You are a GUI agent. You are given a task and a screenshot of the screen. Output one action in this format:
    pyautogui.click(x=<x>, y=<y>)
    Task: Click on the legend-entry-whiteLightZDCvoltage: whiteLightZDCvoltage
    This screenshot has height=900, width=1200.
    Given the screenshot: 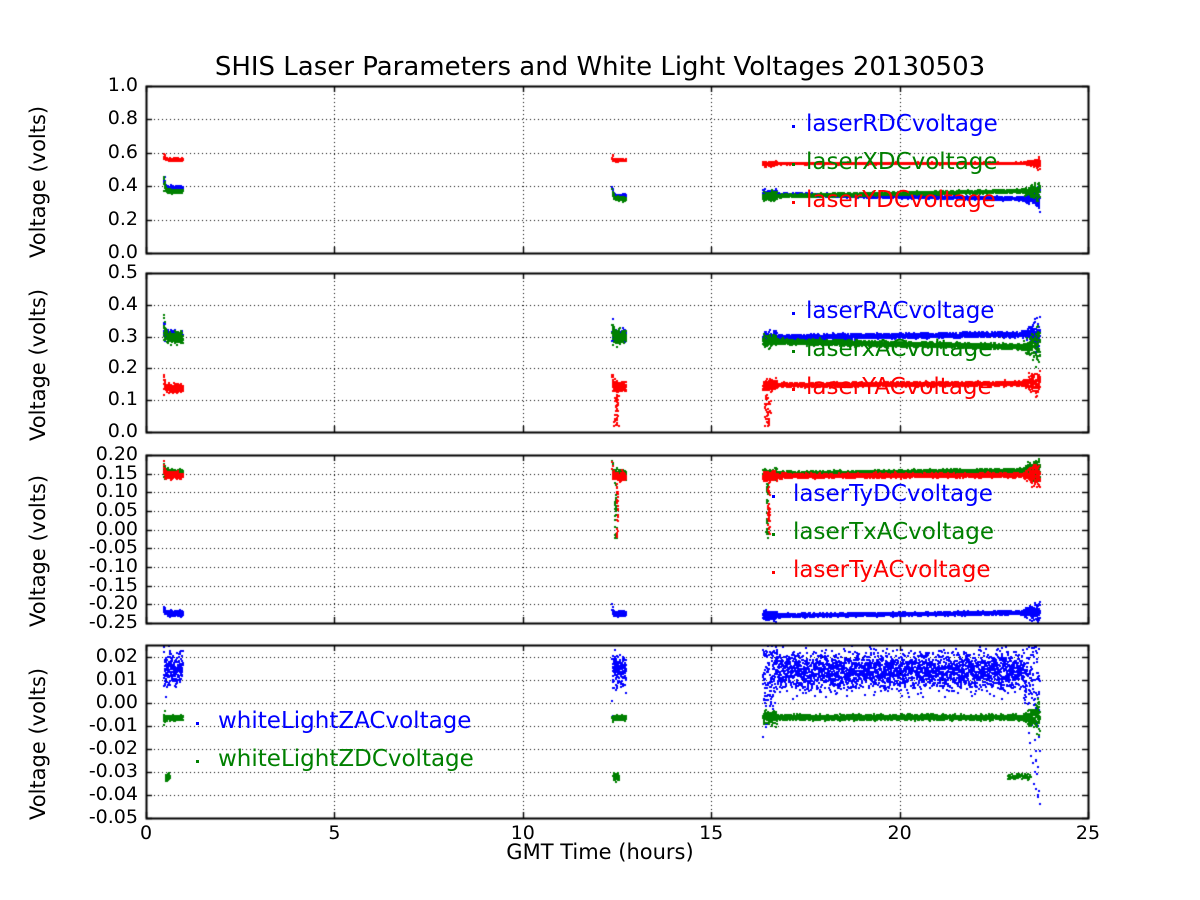 What is the action you would take?
    pyautogui.click(x=346, y=759)
    